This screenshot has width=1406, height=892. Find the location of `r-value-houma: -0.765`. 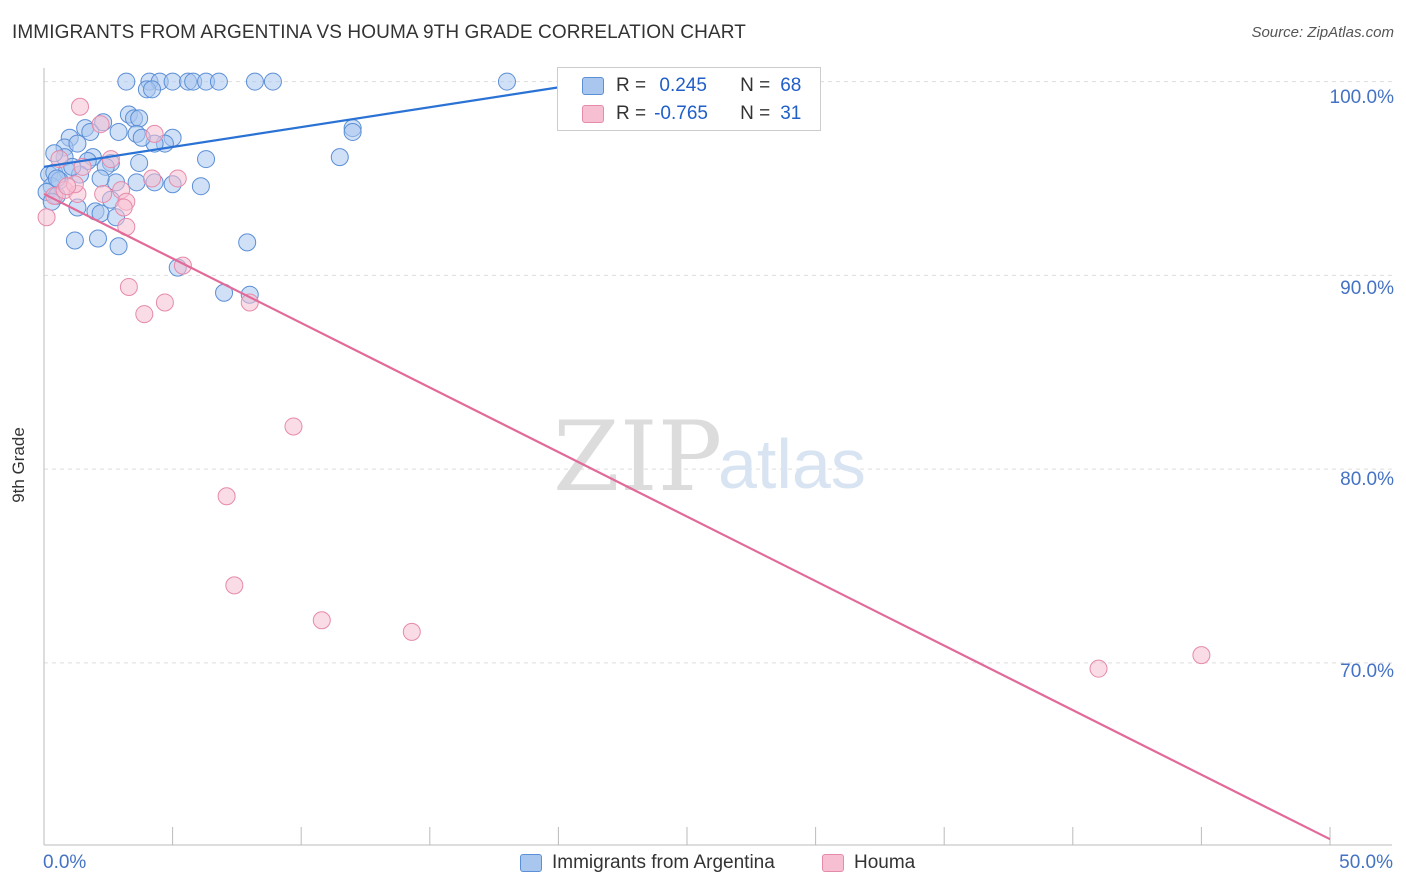

r-value-houma: -0.765 is located at coordinates (681, 113).